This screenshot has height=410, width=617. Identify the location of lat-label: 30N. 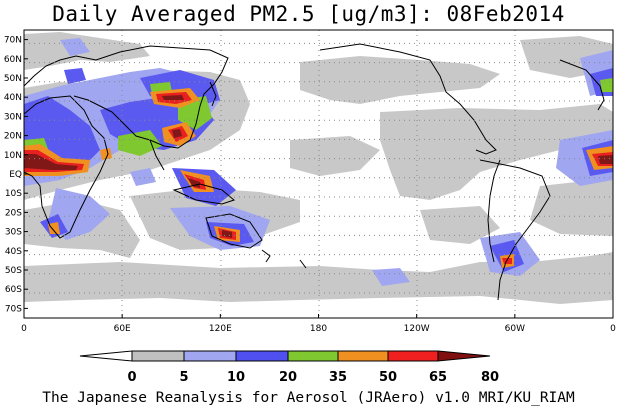
(13, 117).